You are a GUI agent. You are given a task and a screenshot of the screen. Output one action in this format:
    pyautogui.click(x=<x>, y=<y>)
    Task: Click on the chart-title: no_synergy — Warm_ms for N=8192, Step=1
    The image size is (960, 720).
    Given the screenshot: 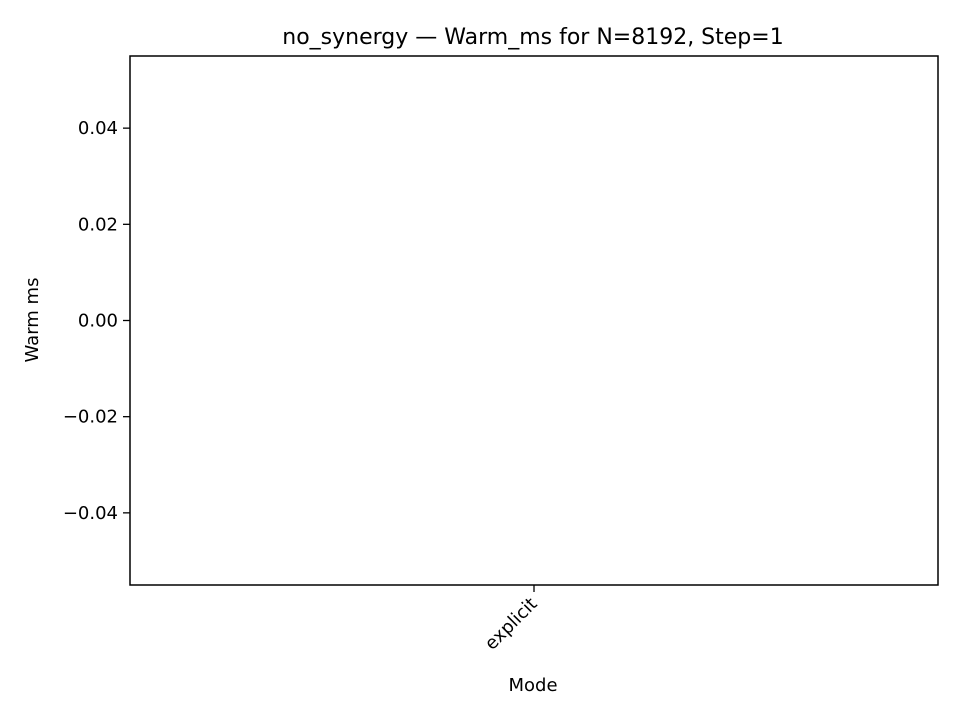 What is the action you would take?
    pyautogui.click(x=532, y=37)
    